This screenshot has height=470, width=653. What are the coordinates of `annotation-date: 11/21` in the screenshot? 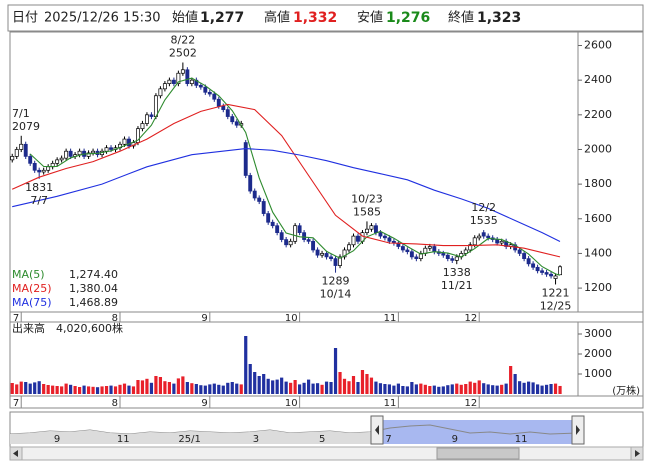 It's located at (457, 285).